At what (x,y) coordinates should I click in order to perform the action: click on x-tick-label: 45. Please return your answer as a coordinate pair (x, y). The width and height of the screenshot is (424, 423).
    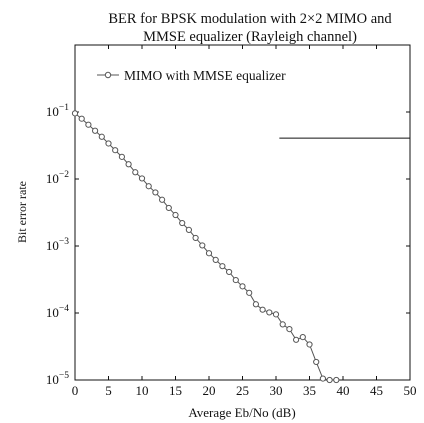
    Looking at the image, I should click on (376, 390).